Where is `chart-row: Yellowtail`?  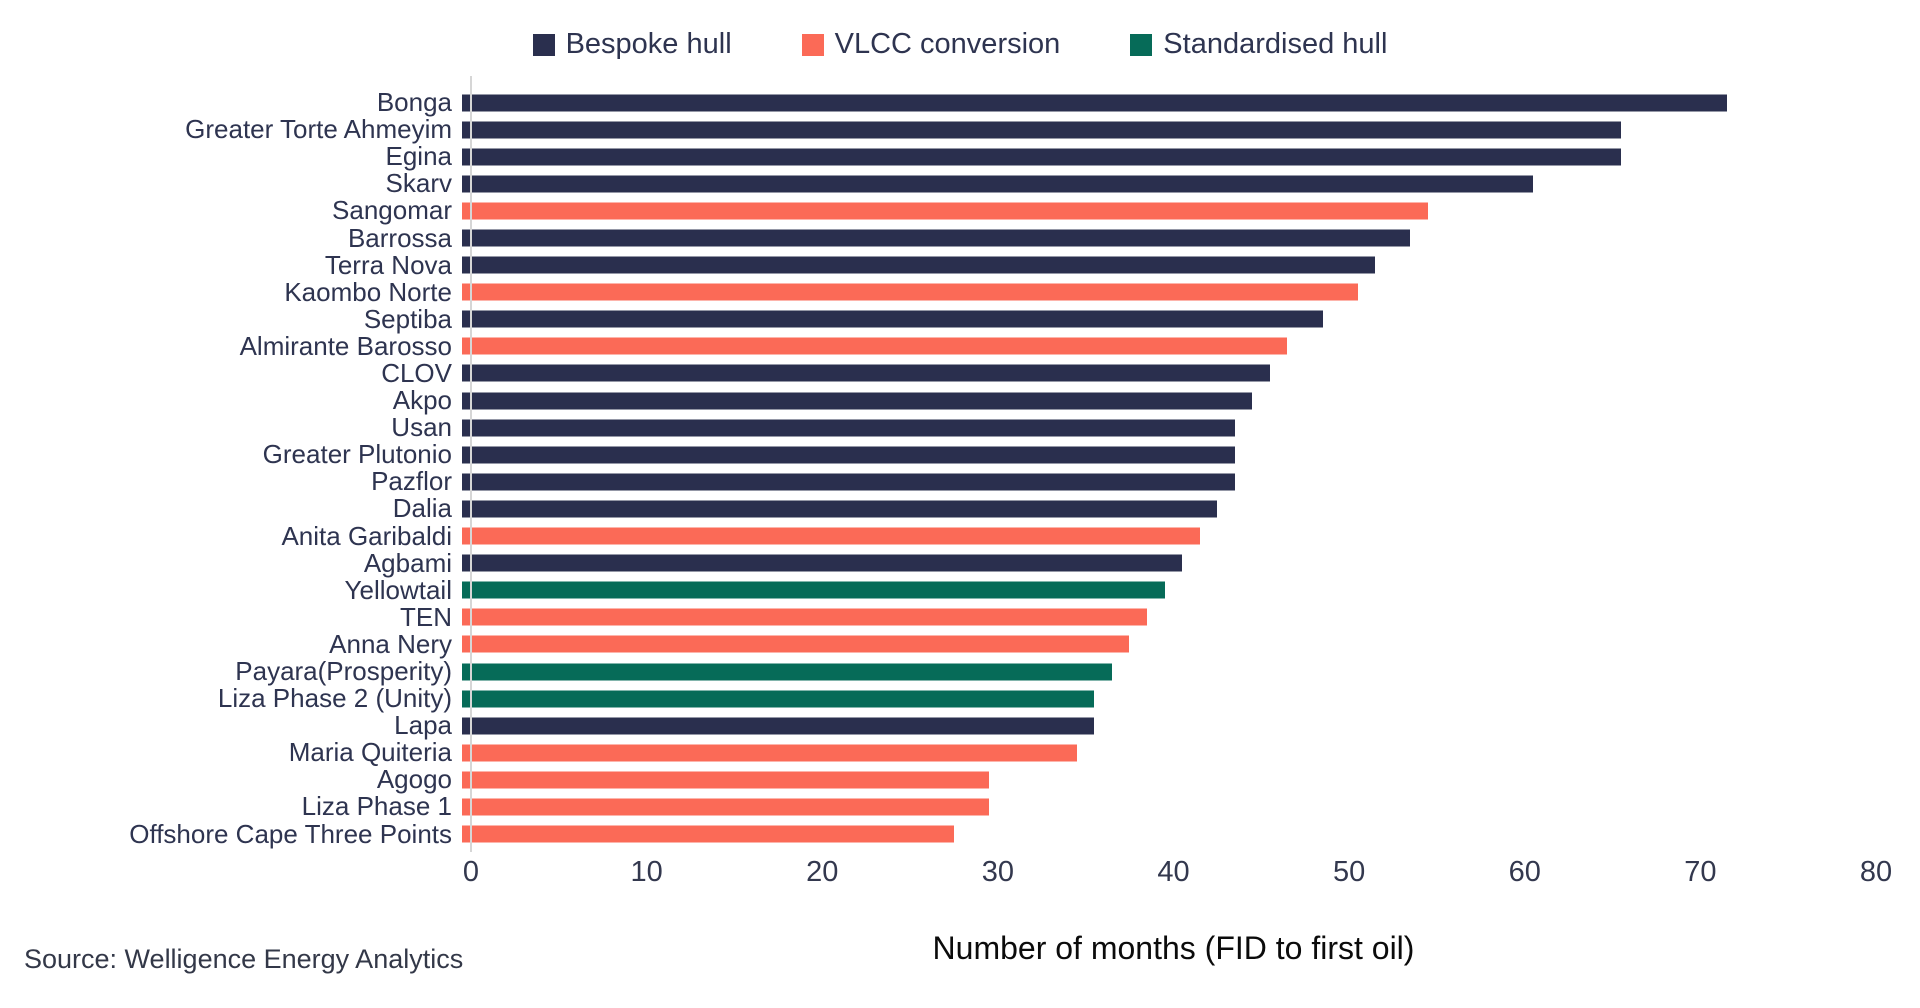
chart-row: Yellowtail is located at coordinates (960, 589).